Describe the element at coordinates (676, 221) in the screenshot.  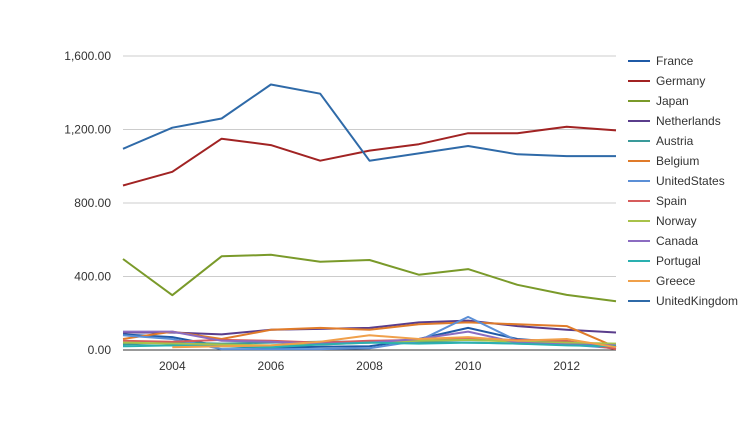
I see `legend-label: Norway` at that location.